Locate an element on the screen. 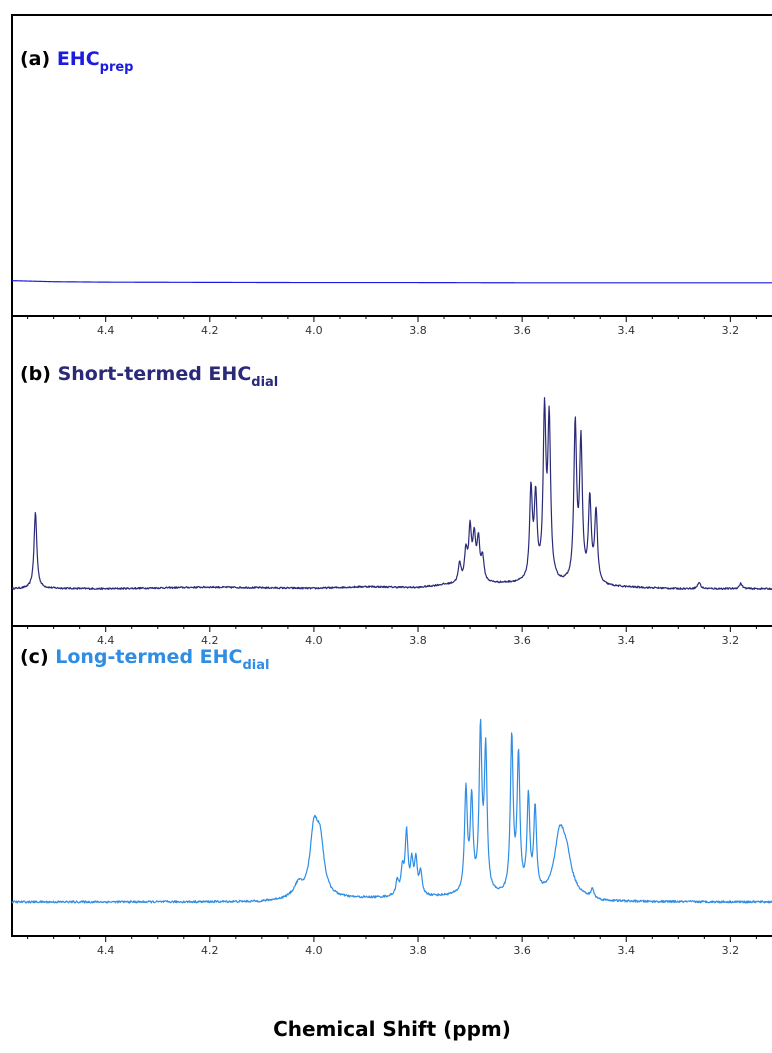 The image size is (772, 1053). panel-a-label-prefix: (a) is located at coordinates (38, 59).